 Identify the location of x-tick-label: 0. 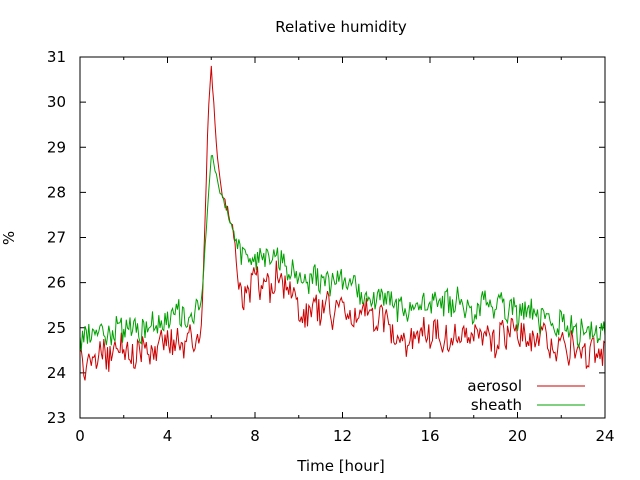
(80, 436).